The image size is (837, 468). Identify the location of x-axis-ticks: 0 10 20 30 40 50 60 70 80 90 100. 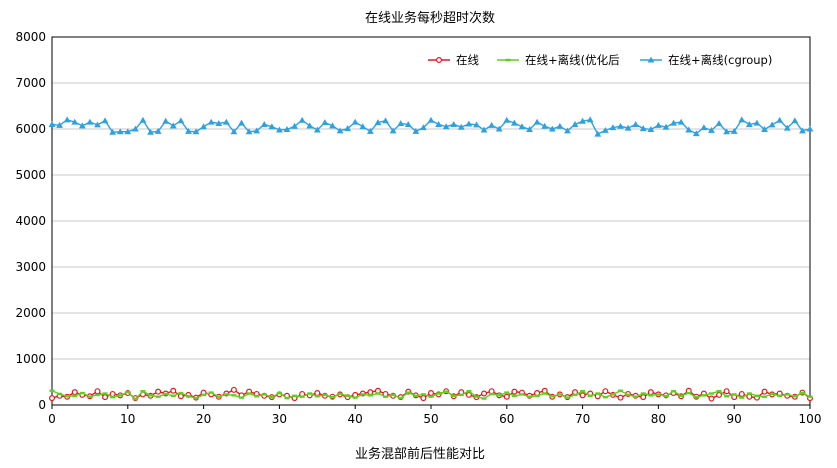
(434, 415).